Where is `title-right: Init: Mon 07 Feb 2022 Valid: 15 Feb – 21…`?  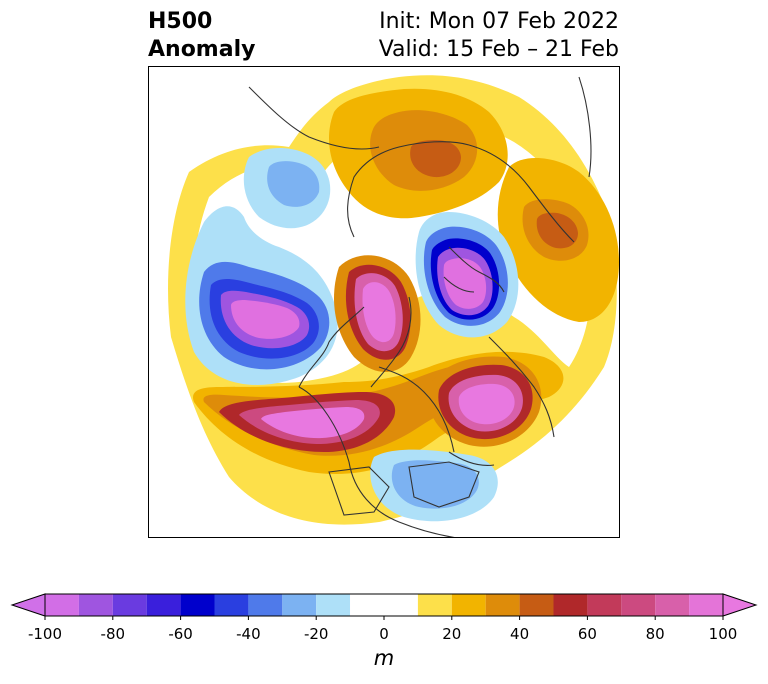 title-right: Init: Mon 07 Feb 2022 Valid: 15 Feb – 21… is located at coordinates (499, 36).